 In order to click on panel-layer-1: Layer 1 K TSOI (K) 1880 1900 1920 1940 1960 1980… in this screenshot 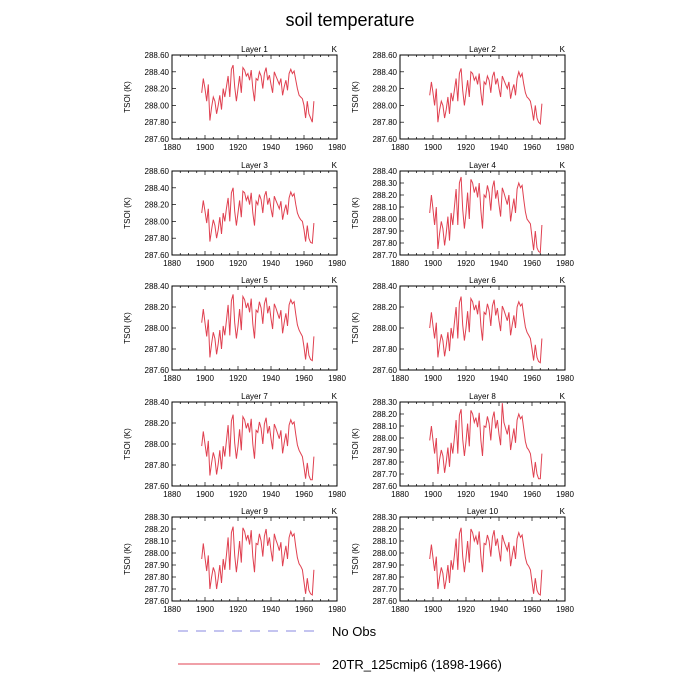, I will do `click(234, 98)`.